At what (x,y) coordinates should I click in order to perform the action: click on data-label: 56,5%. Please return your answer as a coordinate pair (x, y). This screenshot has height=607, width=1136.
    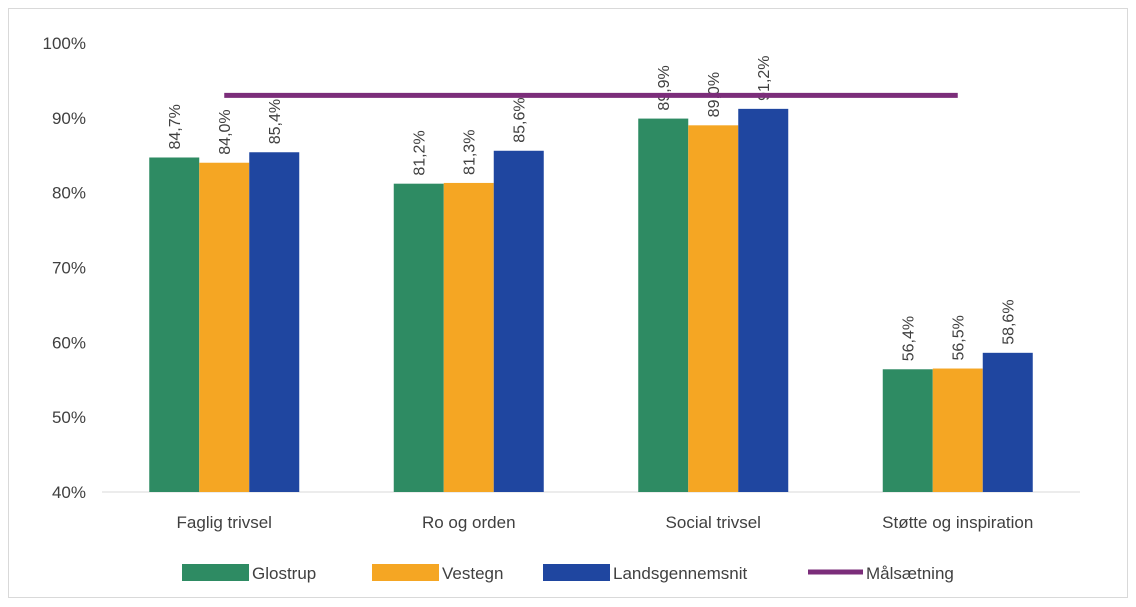
    Looking at the image, I should click on (959, 337).